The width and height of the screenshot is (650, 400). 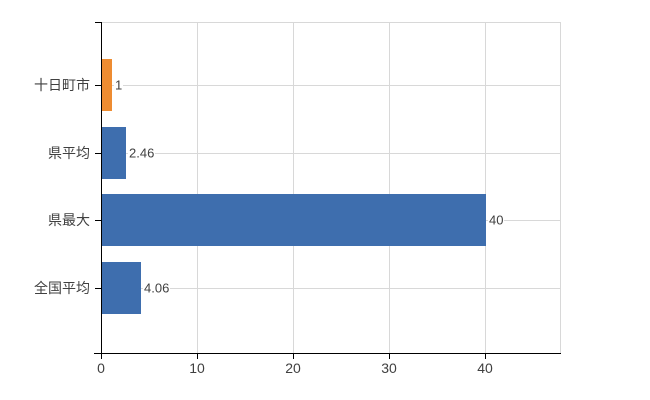 I want to click on x-tick-label: 10, so click(x=197, y=368).